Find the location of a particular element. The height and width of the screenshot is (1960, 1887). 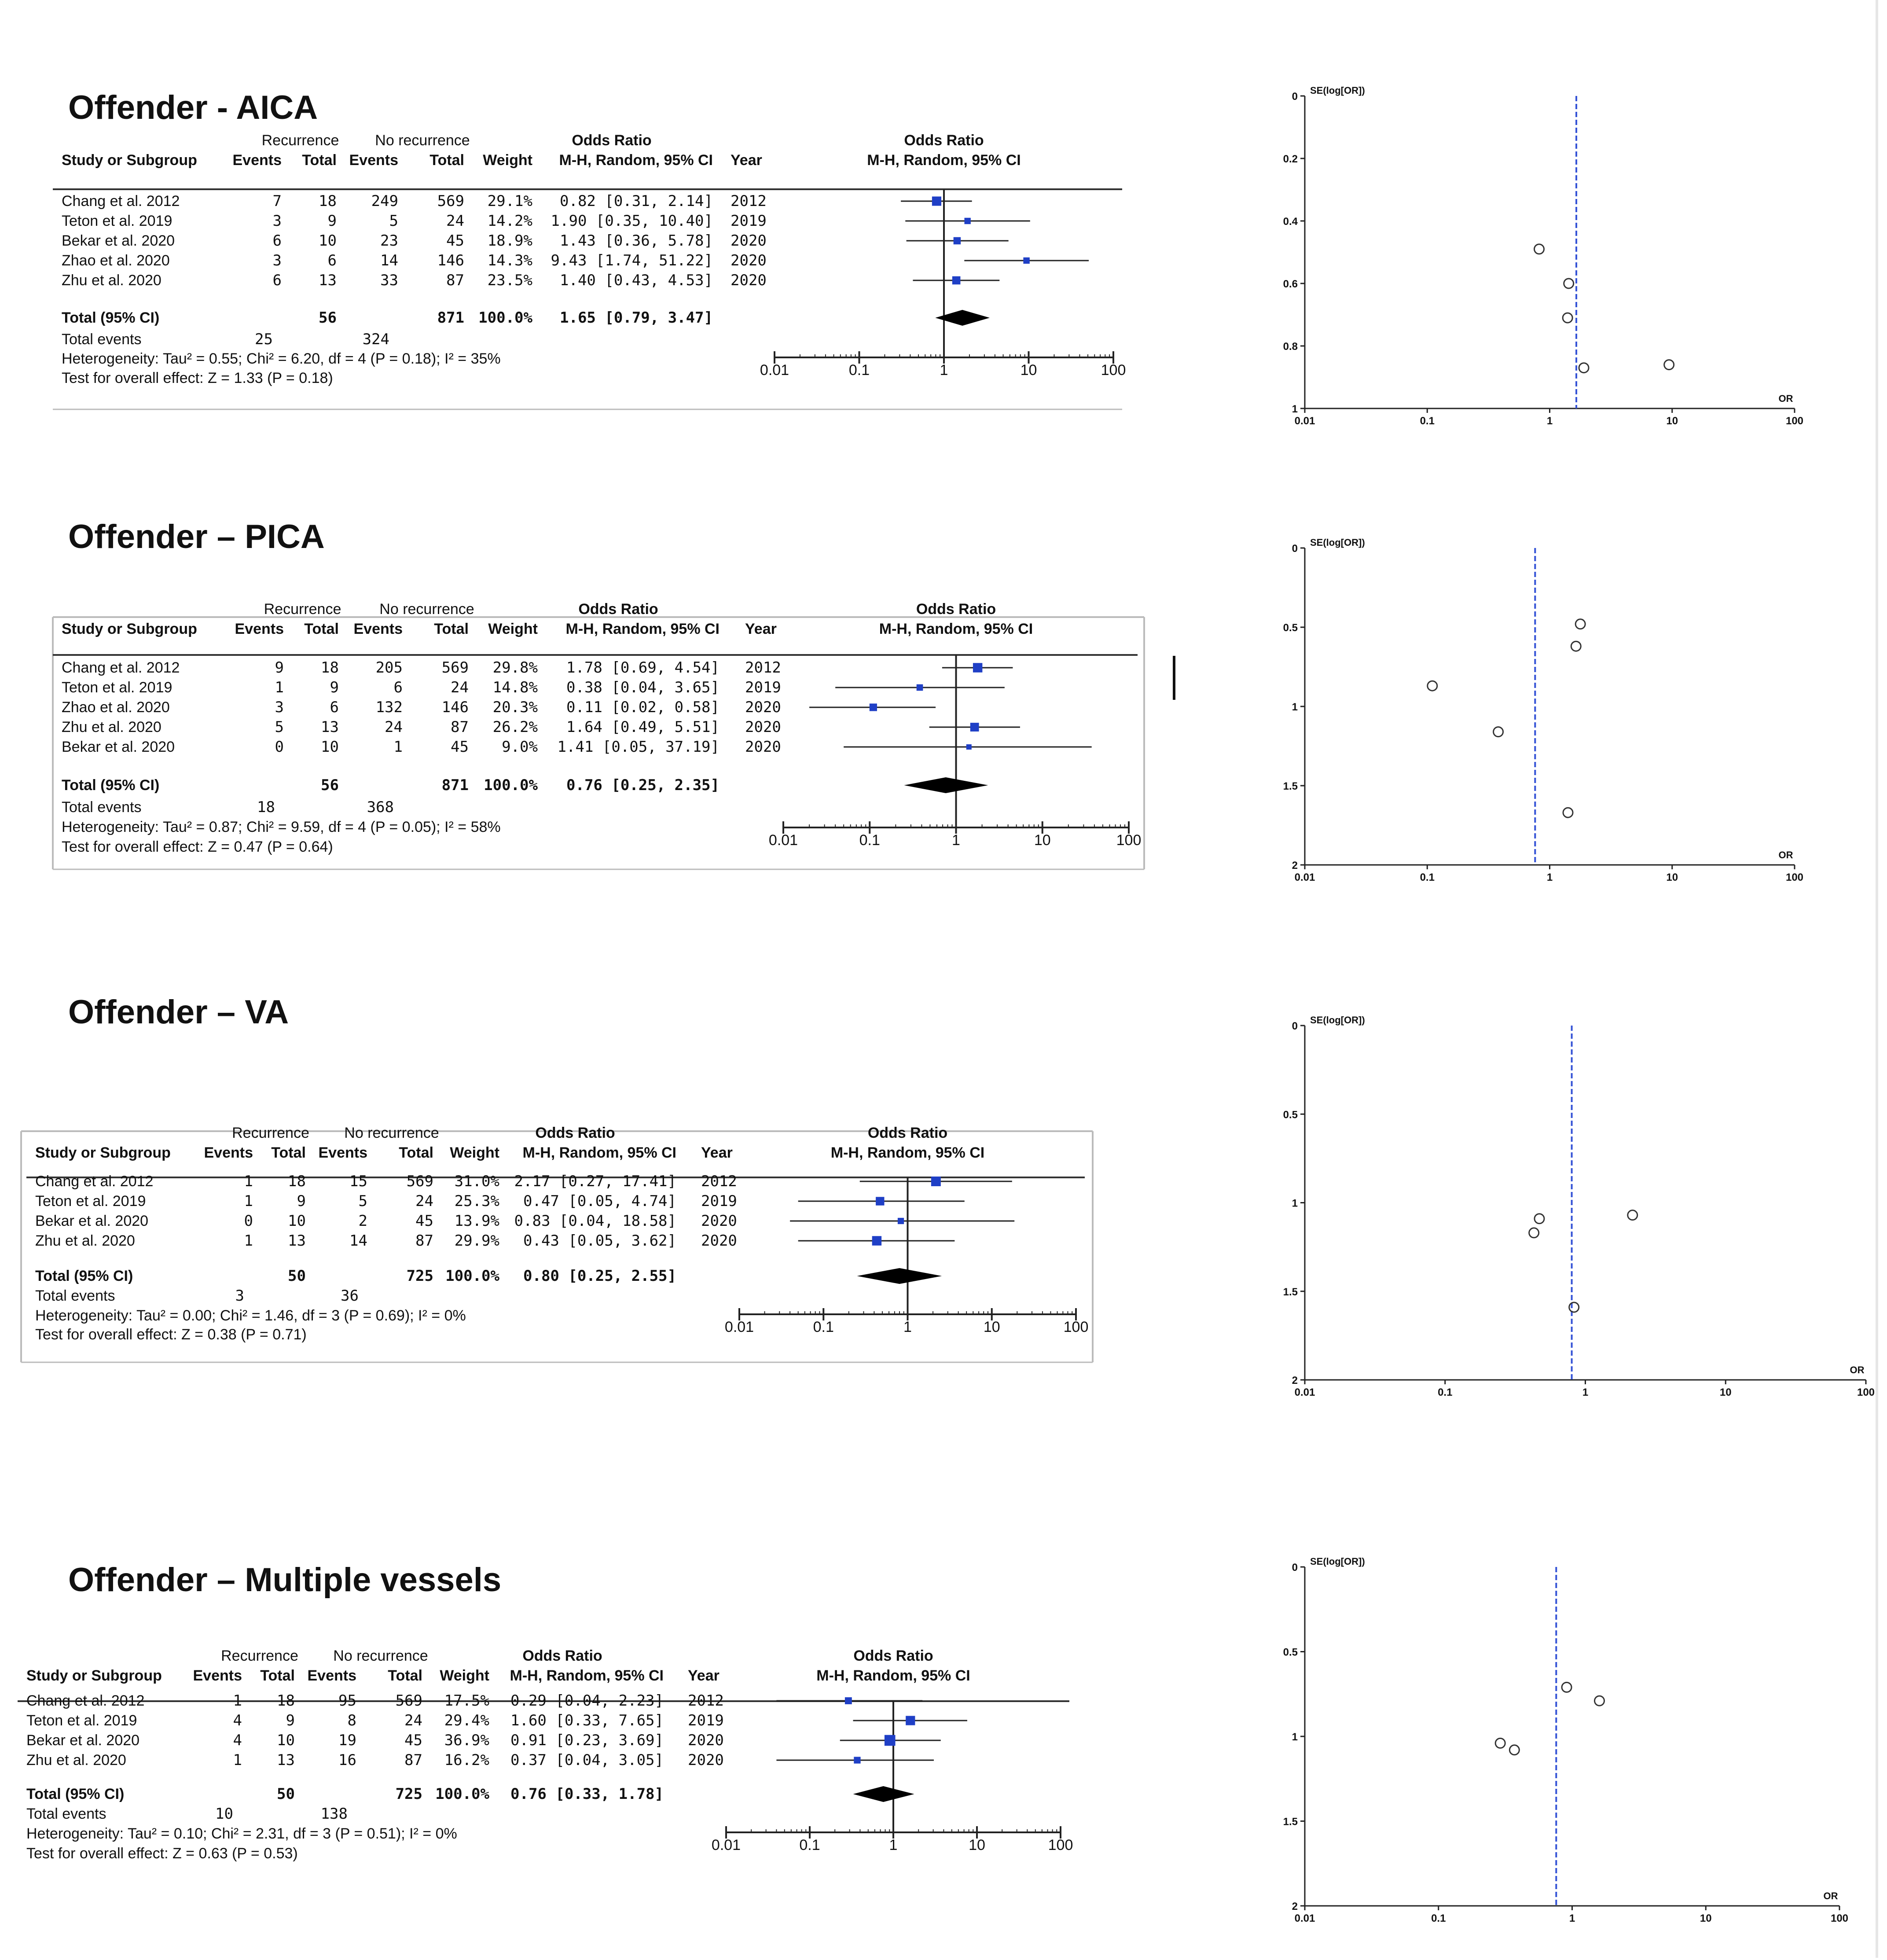

panel-1-study-marker is located at coordinates (956, 280).